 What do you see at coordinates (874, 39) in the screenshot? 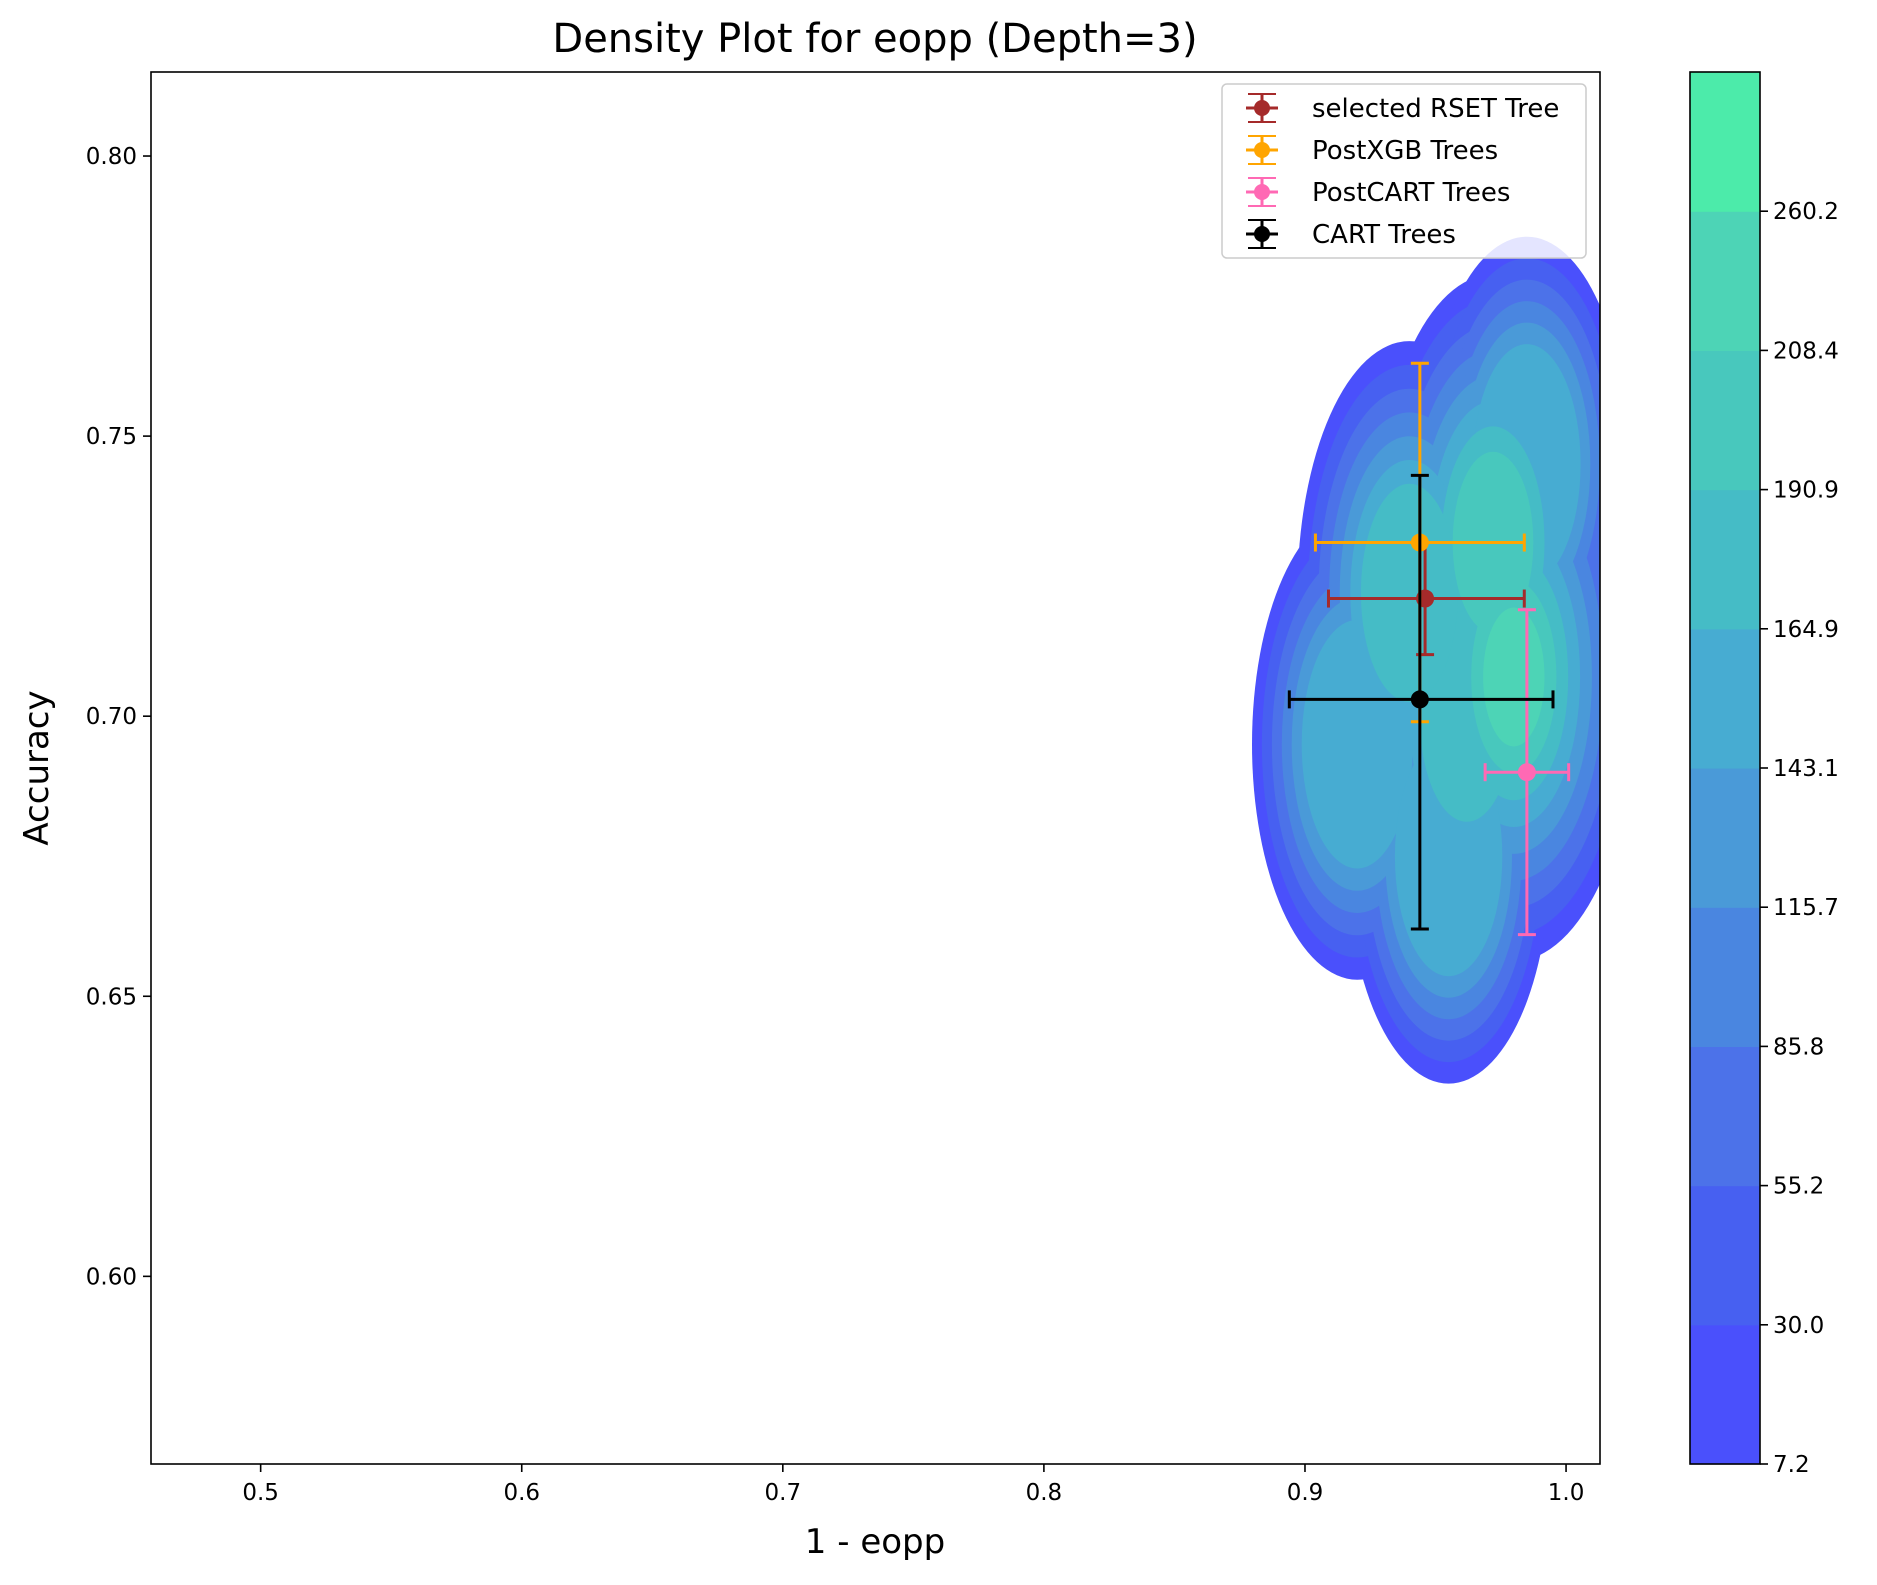
I see `chart-title: Density Plot for eopp (Depth=3)` at bounding box center [874, 39].